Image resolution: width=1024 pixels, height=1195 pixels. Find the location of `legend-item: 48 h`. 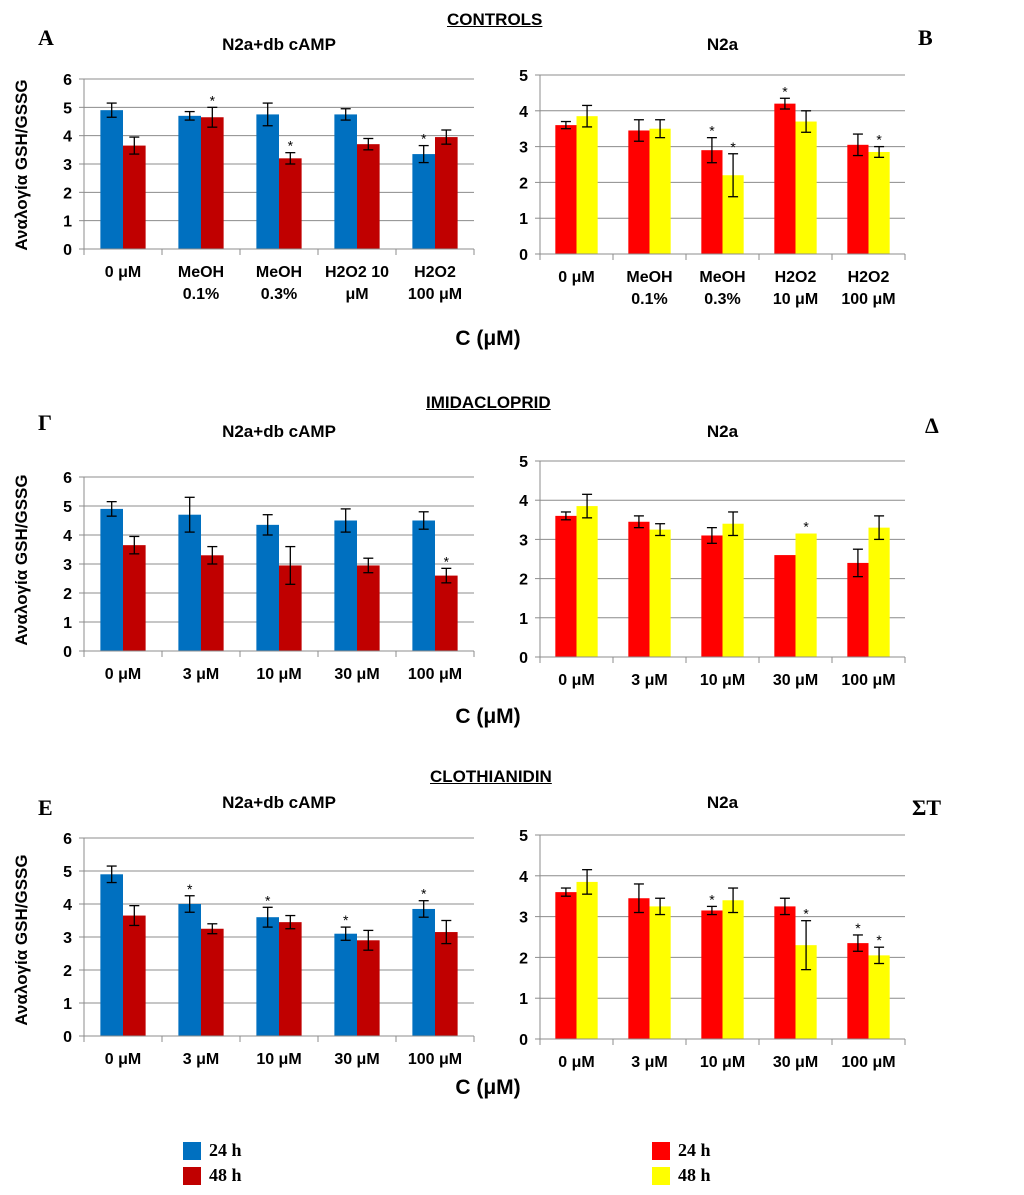

legend-item: 48 h is located at coordinates (681, 1175).